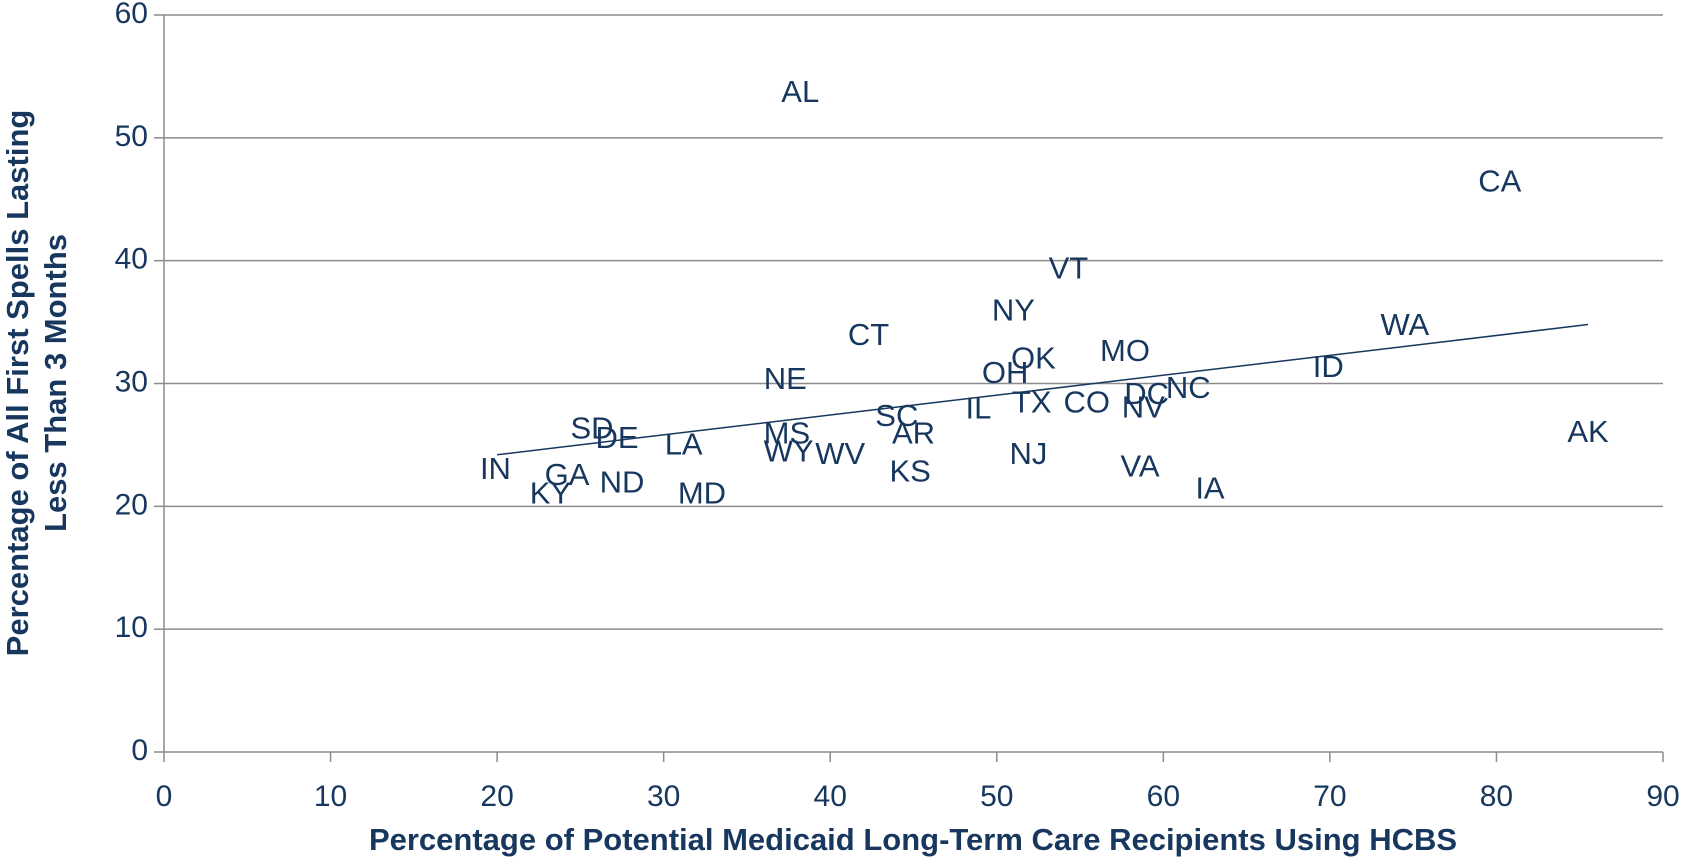  What do you see at coordinates (1188, 387) in the screenshot?
I see `point-label: NC` at bounding box center [1188, 387].